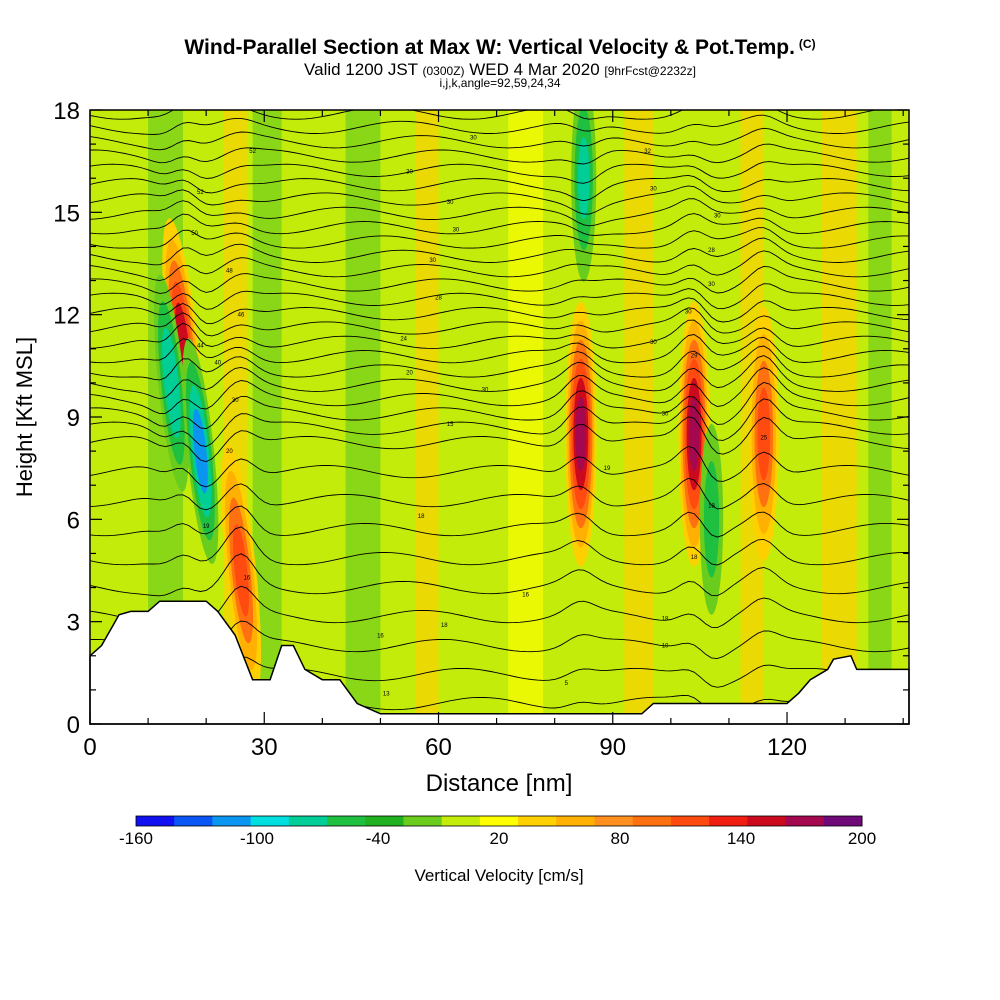 The image size is (1000, 1000). I want to click on x-axis-label: Distance [nm], so click(499, 783).